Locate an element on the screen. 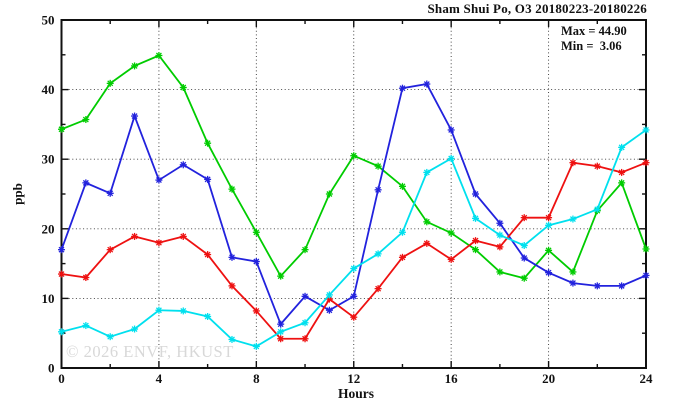 The height and width of the screenshot is (409, 674). svg-text: 50 is located at coordinates (48, 20).